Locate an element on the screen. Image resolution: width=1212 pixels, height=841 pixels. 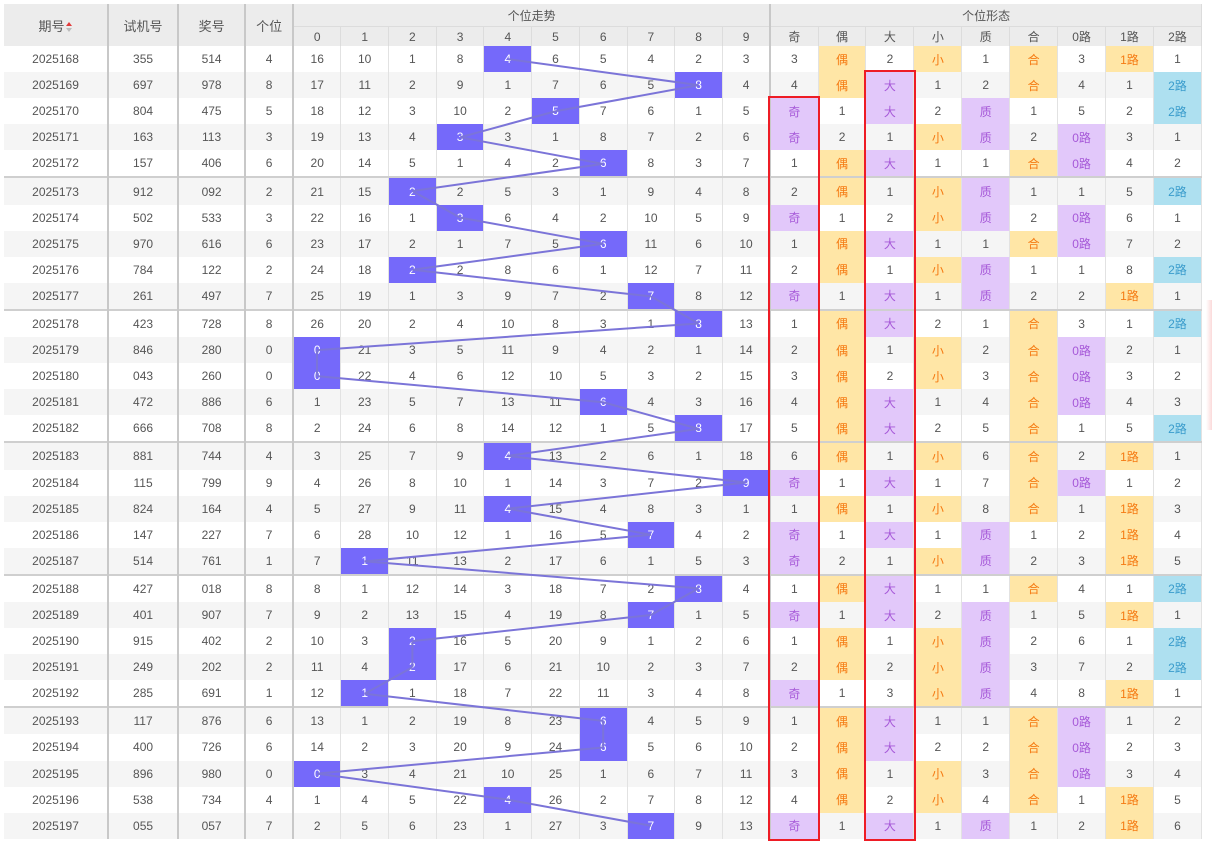
trend-miss-cell: 21 is located at coordinates (317, 190).